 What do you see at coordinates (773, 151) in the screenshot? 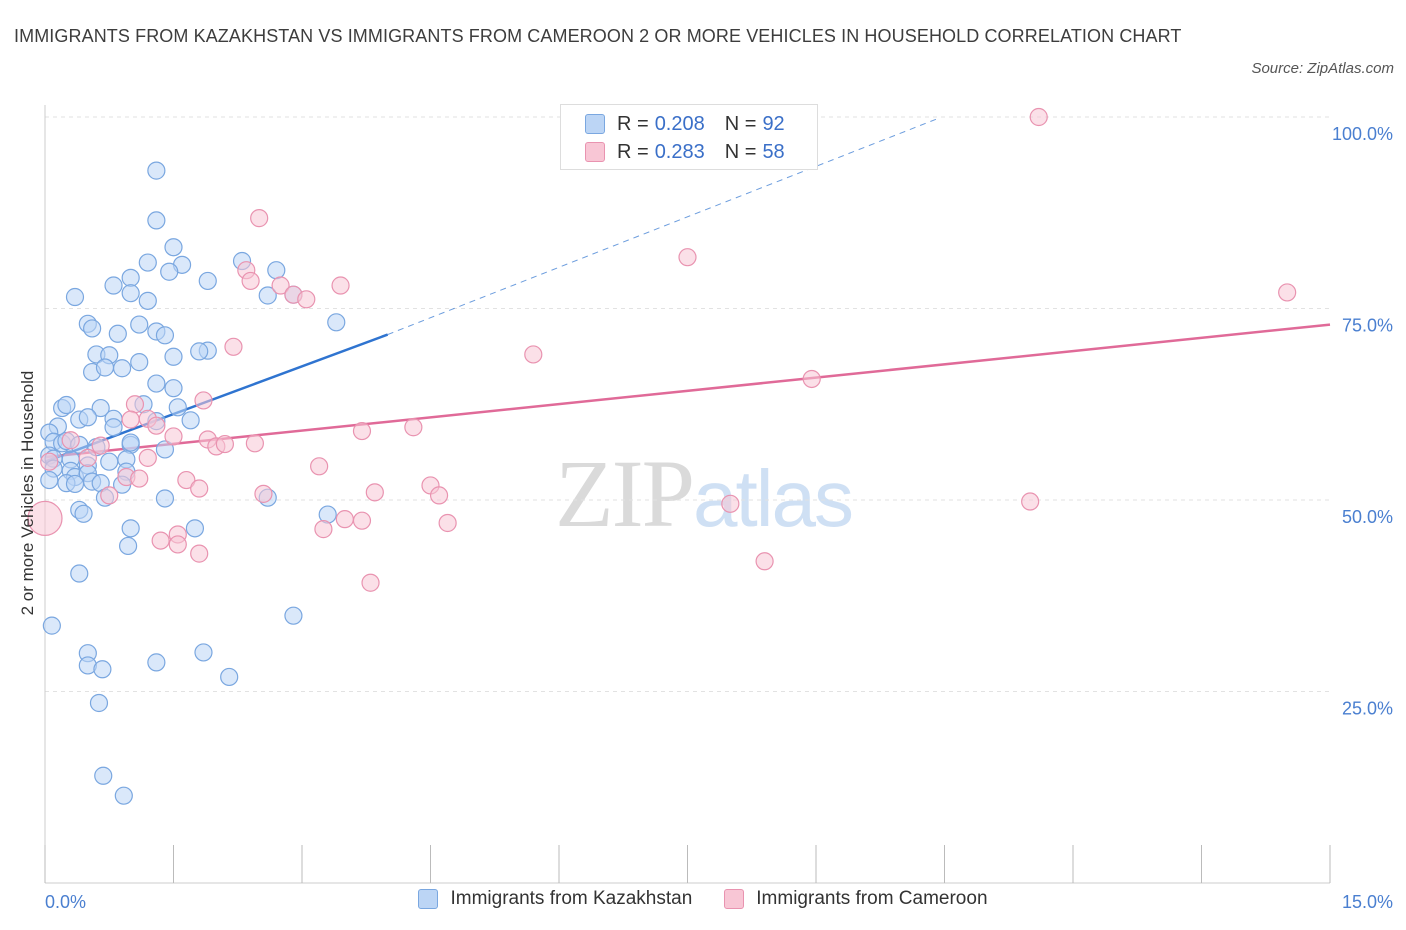
I see `legend-n-value: 58` at bounding box center [773, 151].